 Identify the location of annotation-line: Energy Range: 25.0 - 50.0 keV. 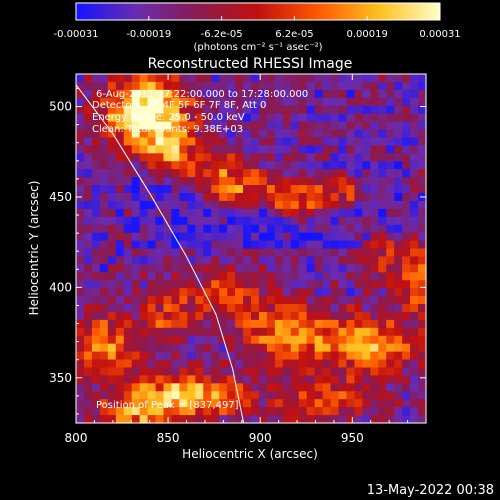
(168, 117).